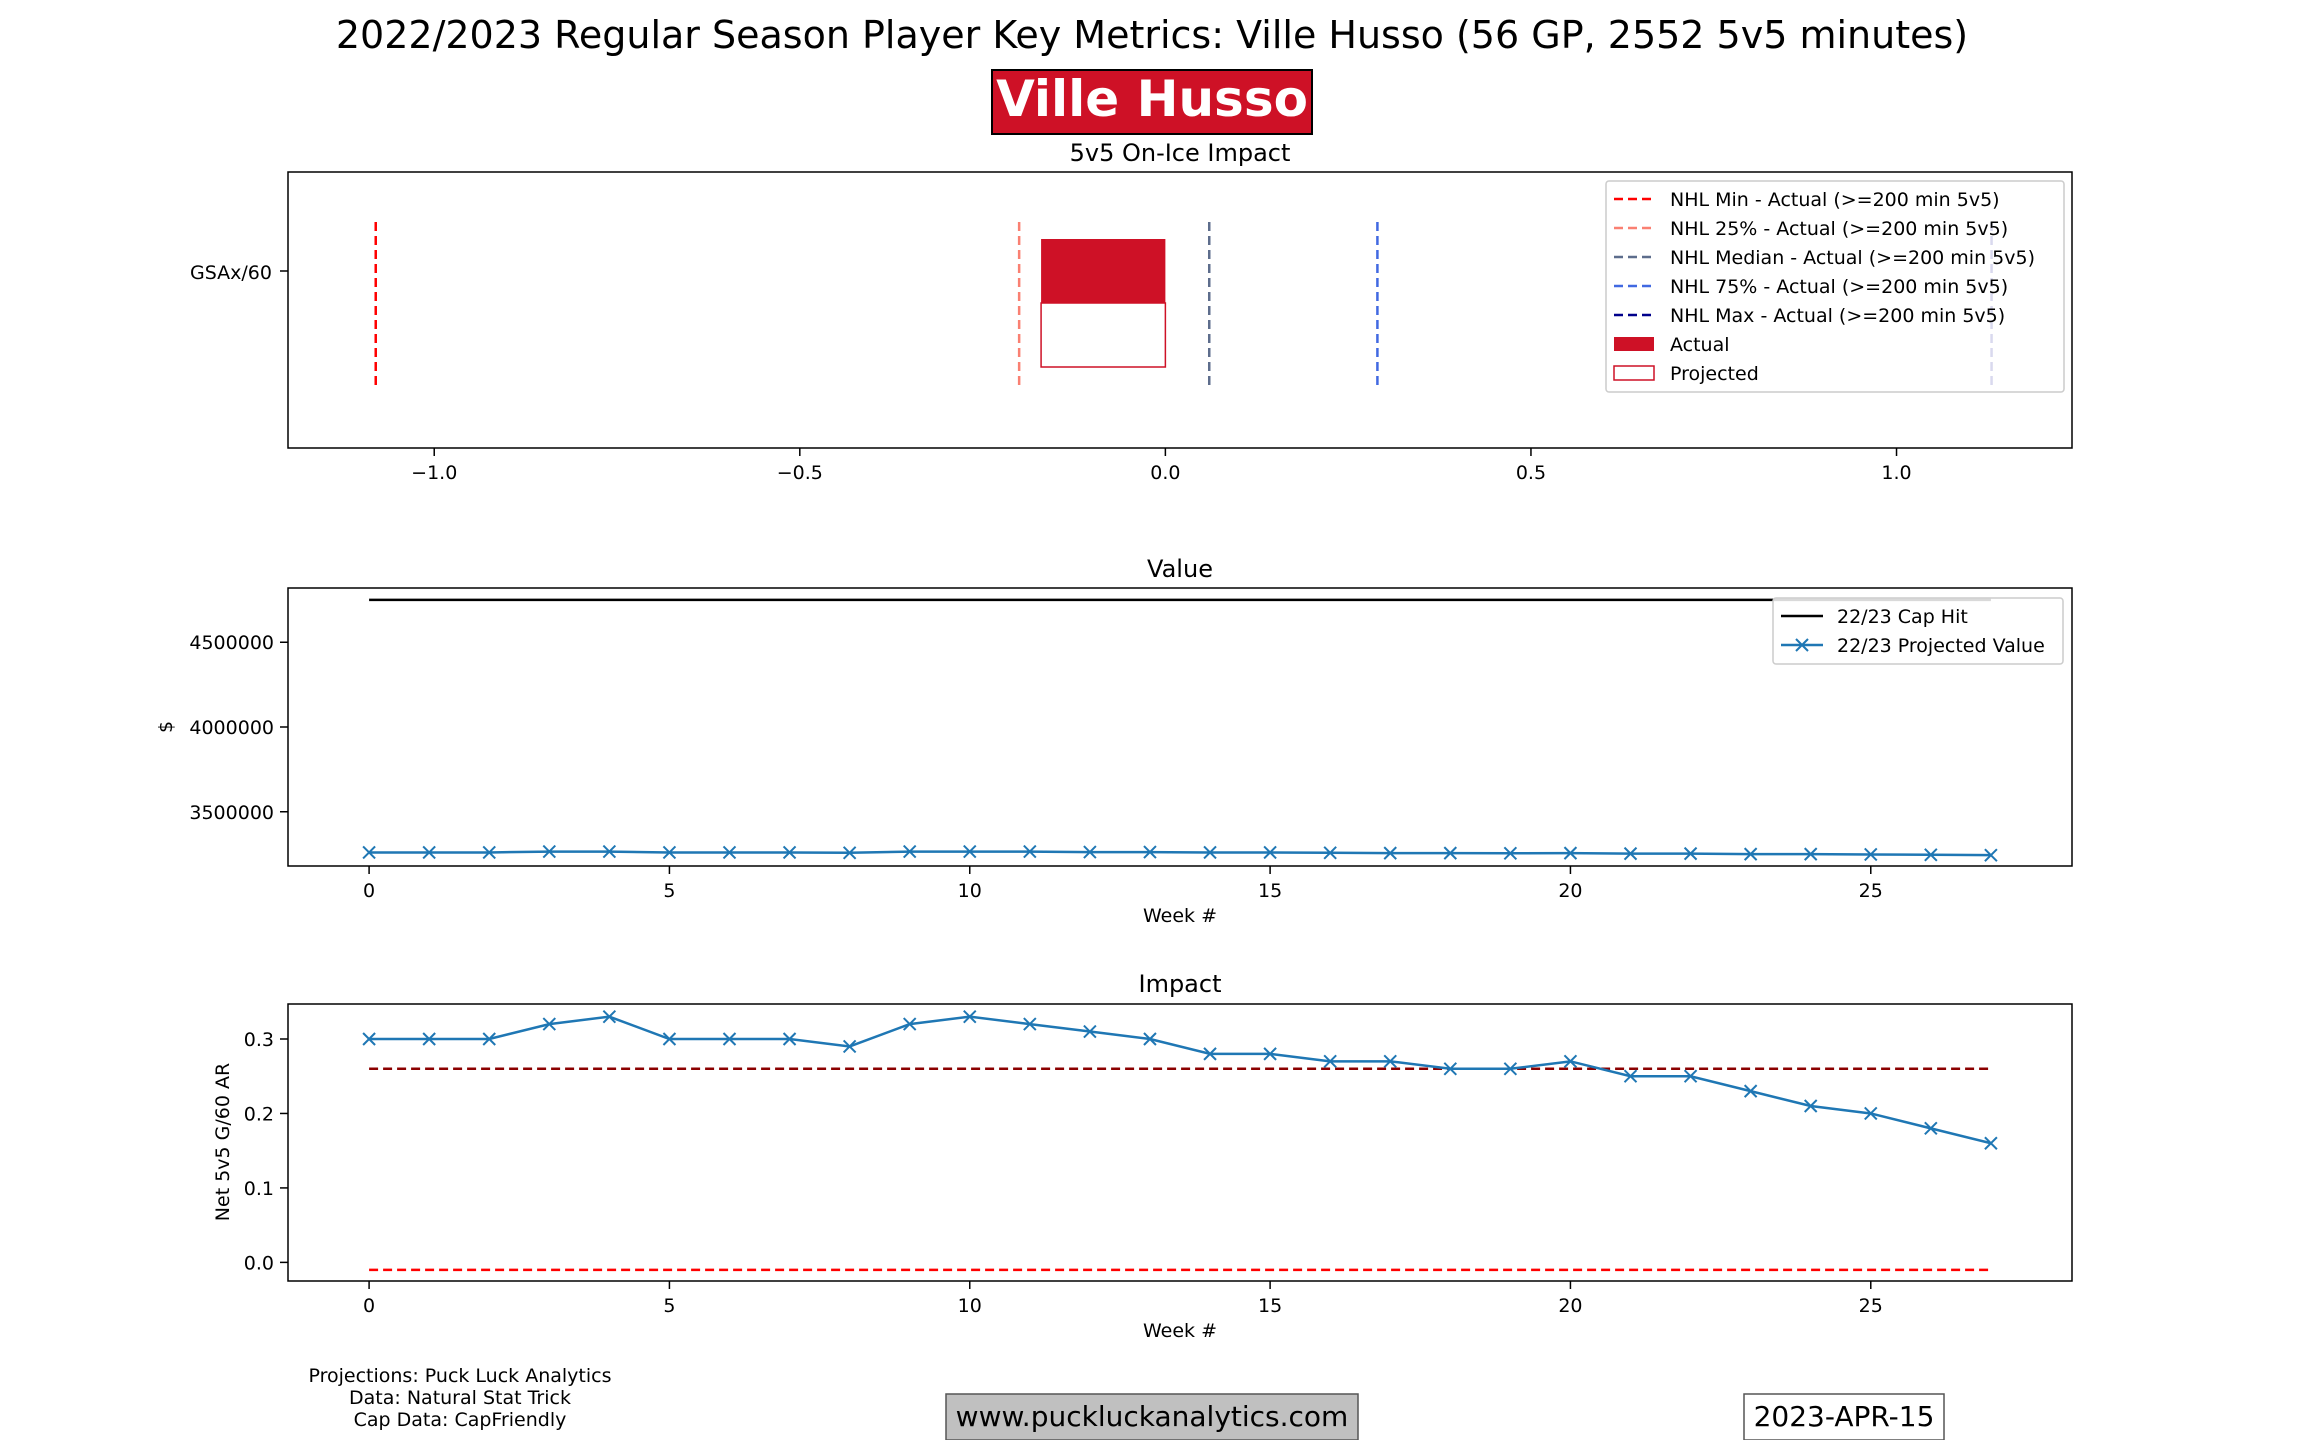  What do you see at coordinates (166, 727) in the screenshot?
I see `panel2-ylabel: $` at bounding box center [166, 727].